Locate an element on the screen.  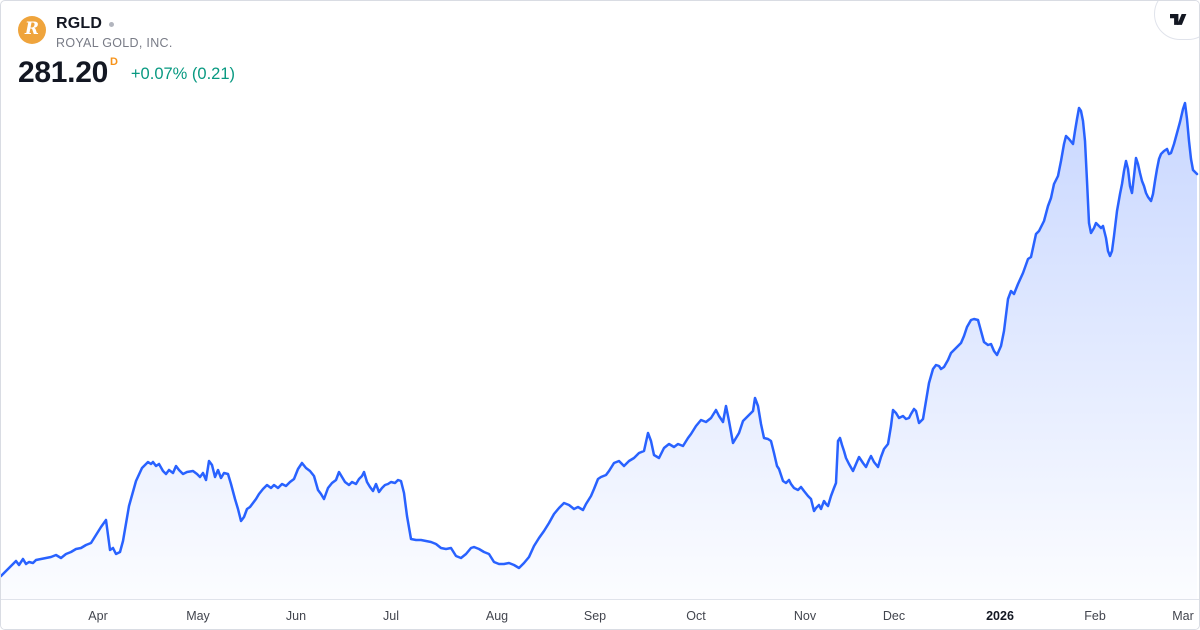
tradingview-logo-icon is located at coordinates (1178, 19).